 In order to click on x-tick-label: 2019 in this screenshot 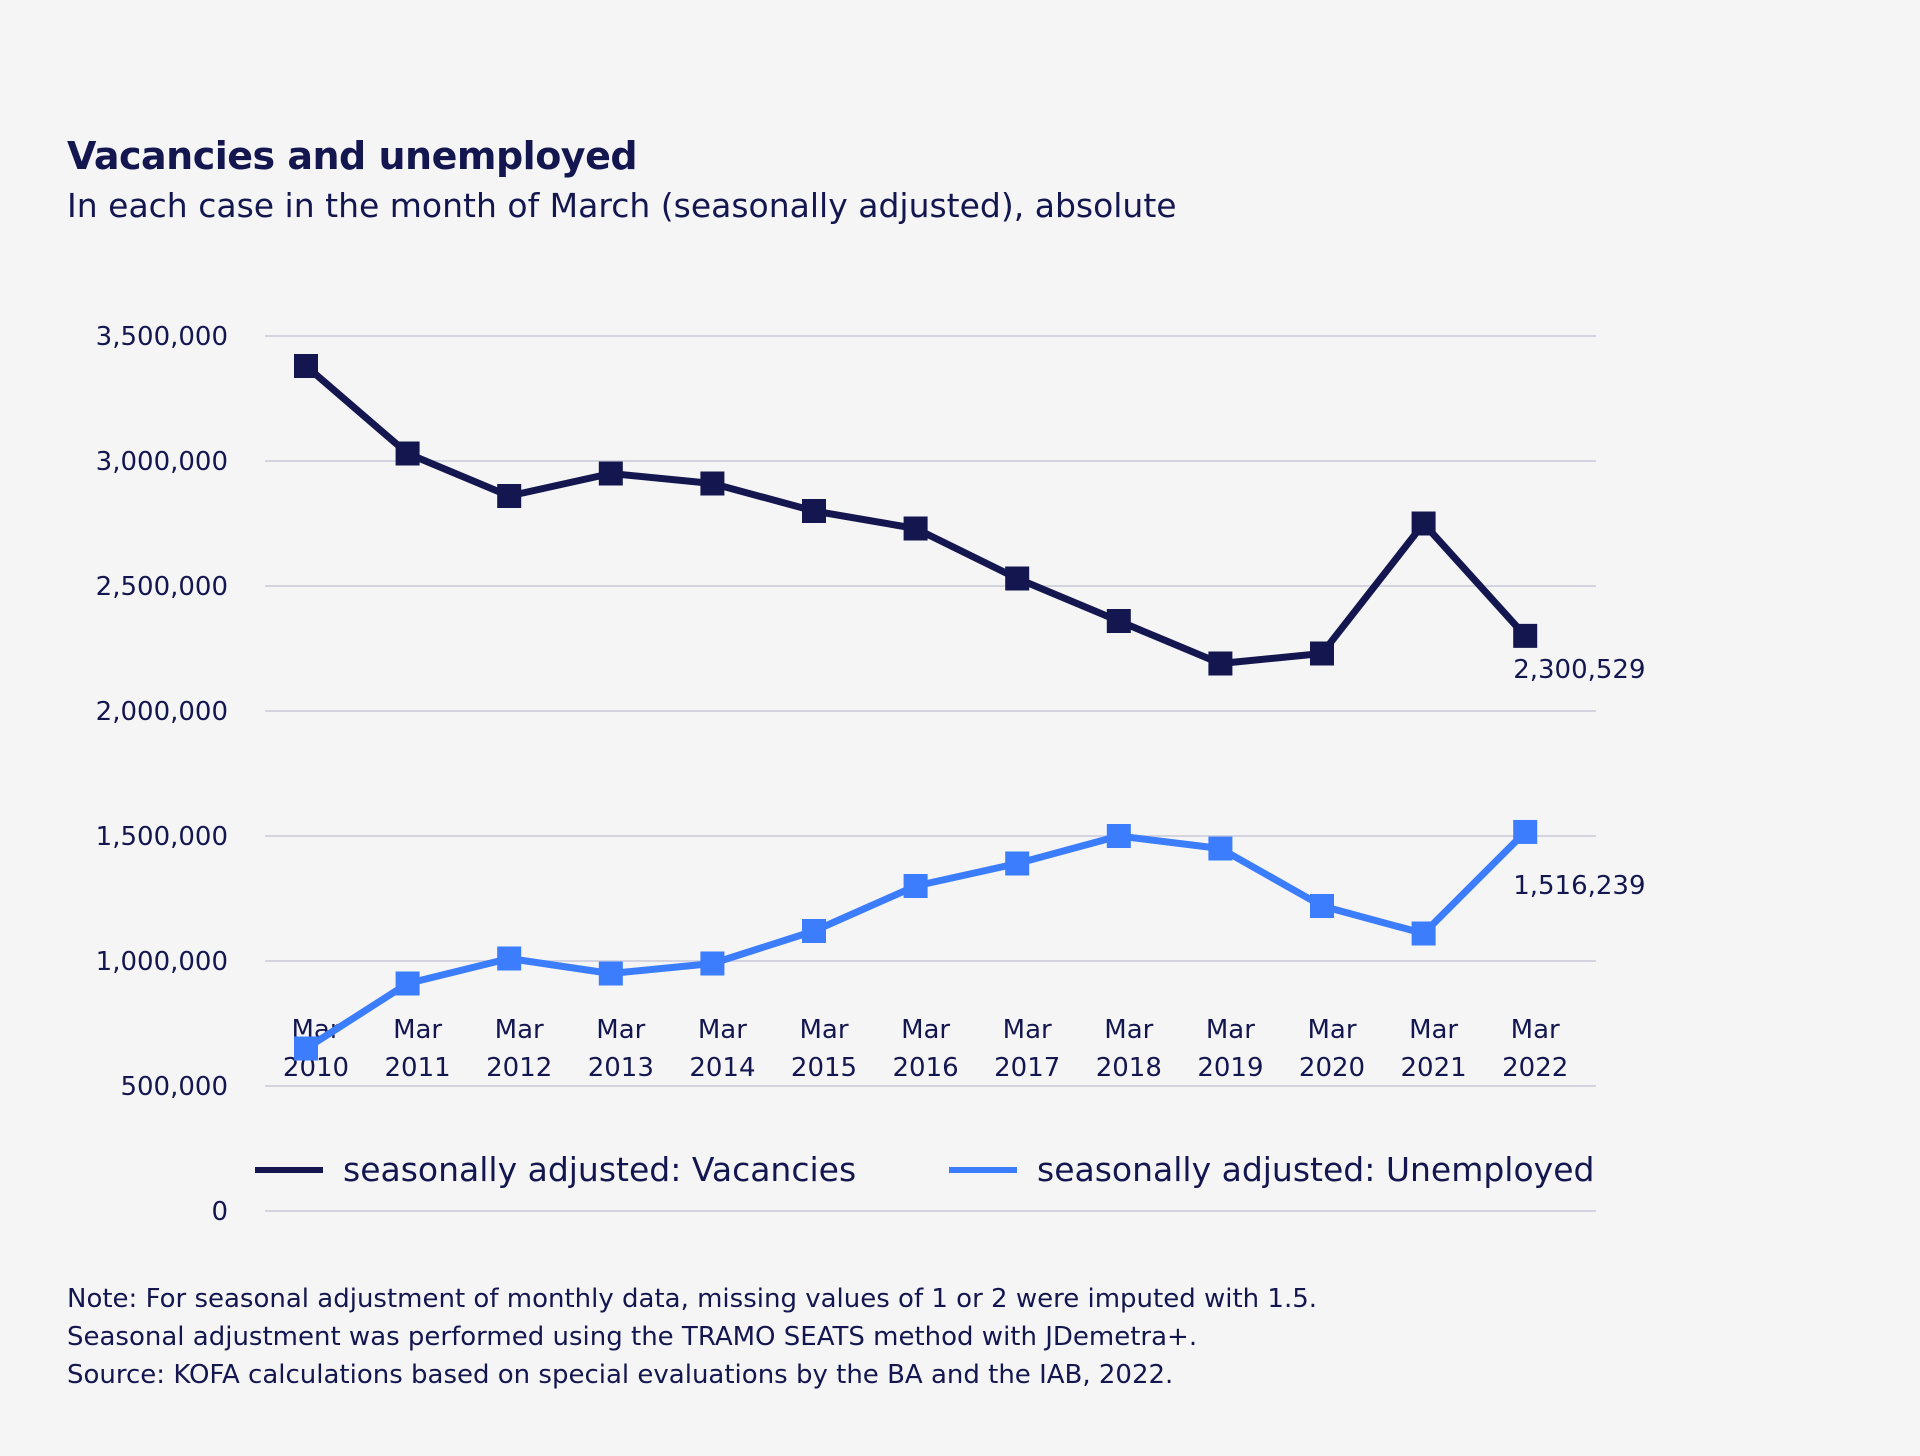, I will do `click(1230, 1068)`.